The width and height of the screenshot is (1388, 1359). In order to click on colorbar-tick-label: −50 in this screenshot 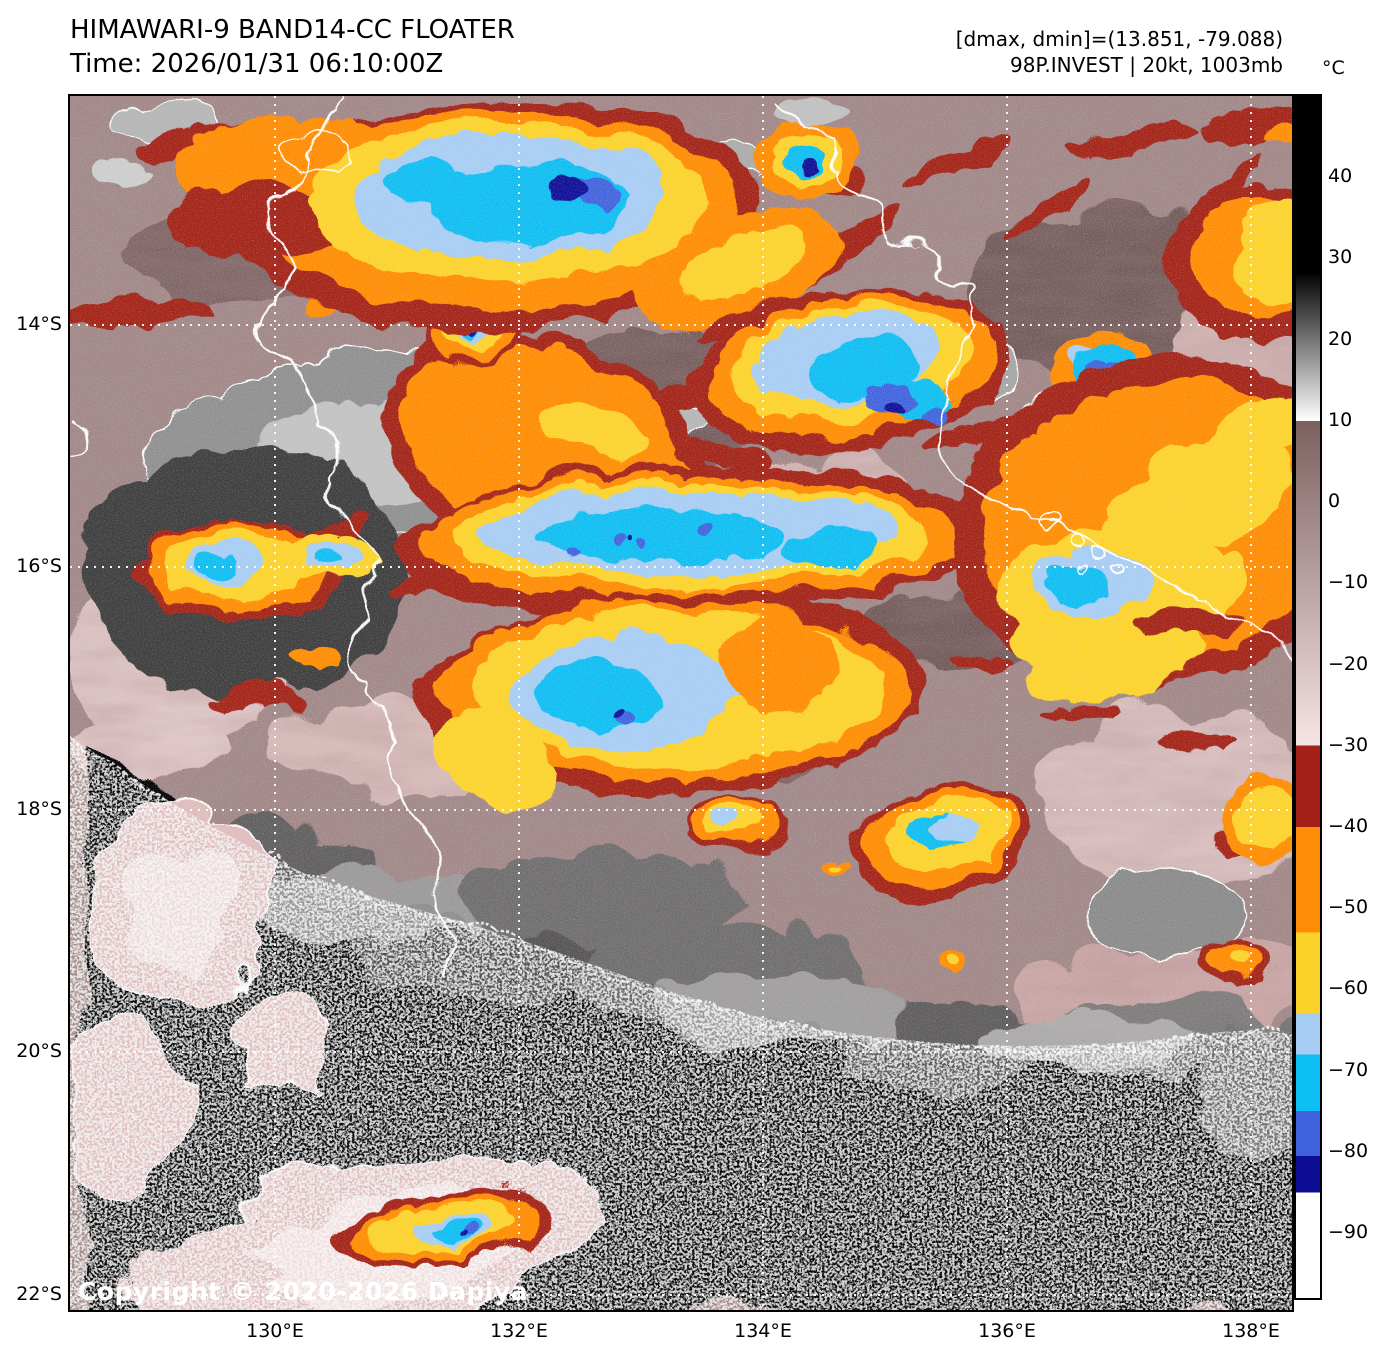, I will do `click(1348, 907)`.